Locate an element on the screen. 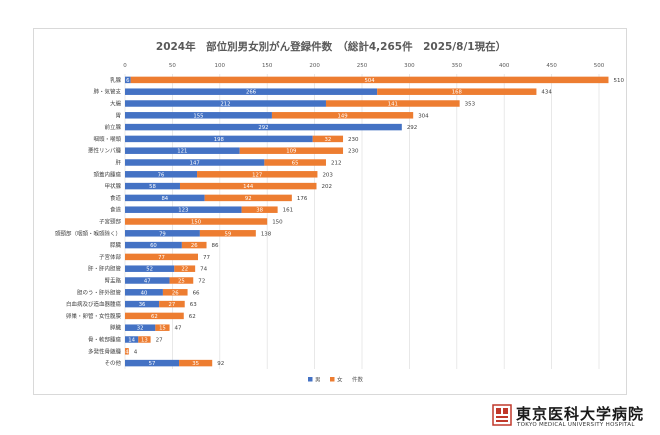 The image size is (660, 435). hospital-emblem-icon is located at coordinates (502, 415).